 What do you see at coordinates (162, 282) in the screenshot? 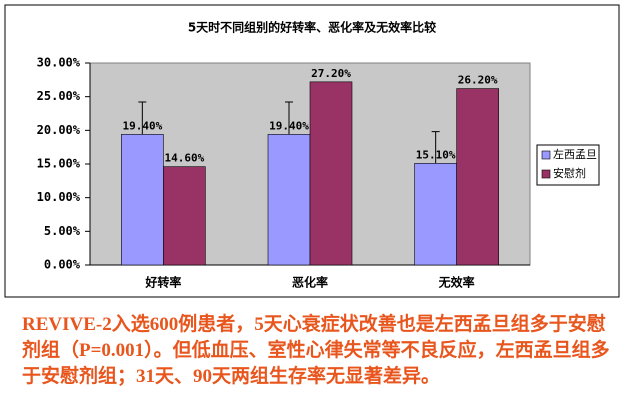
I see `x-tick-label: 好转率` at bounding box center [162, 282].